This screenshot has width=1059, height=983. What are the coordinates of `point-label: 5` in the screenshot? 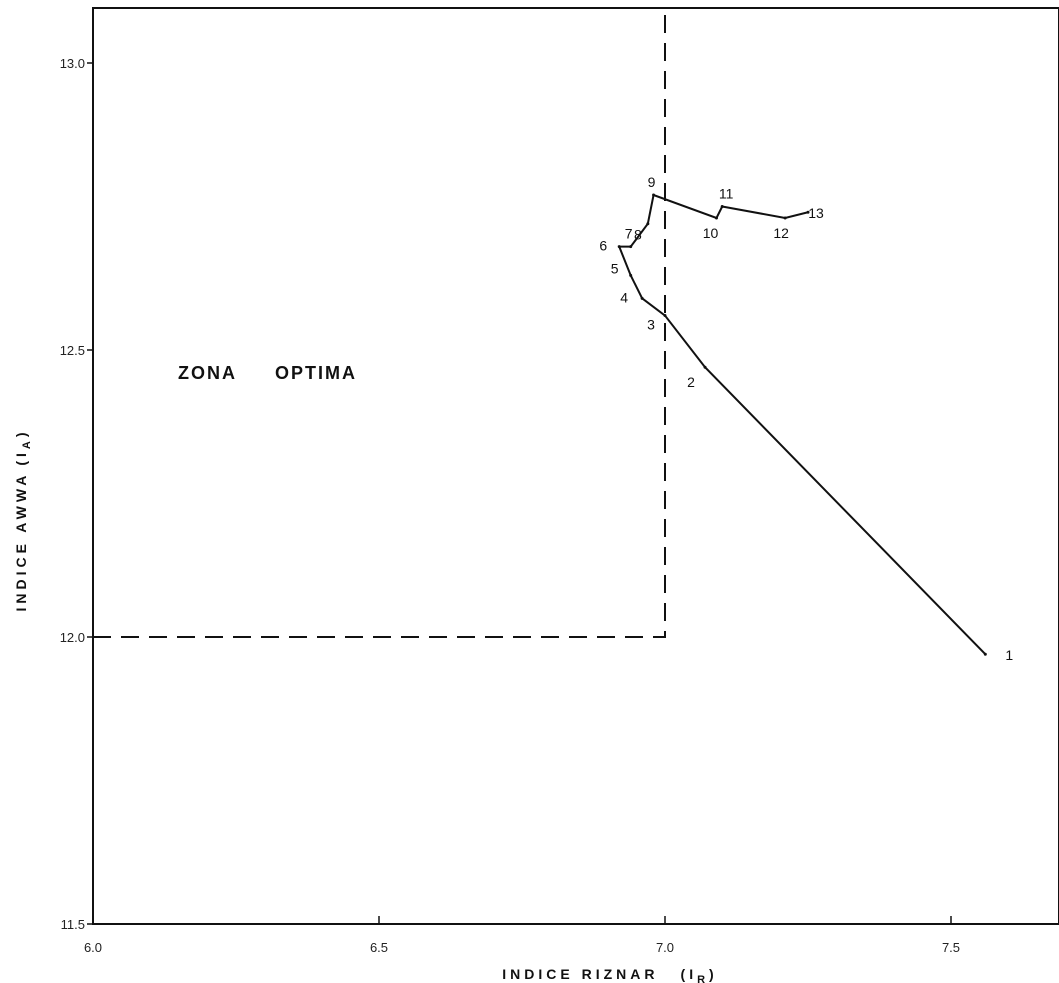 It's located at (615, 268).